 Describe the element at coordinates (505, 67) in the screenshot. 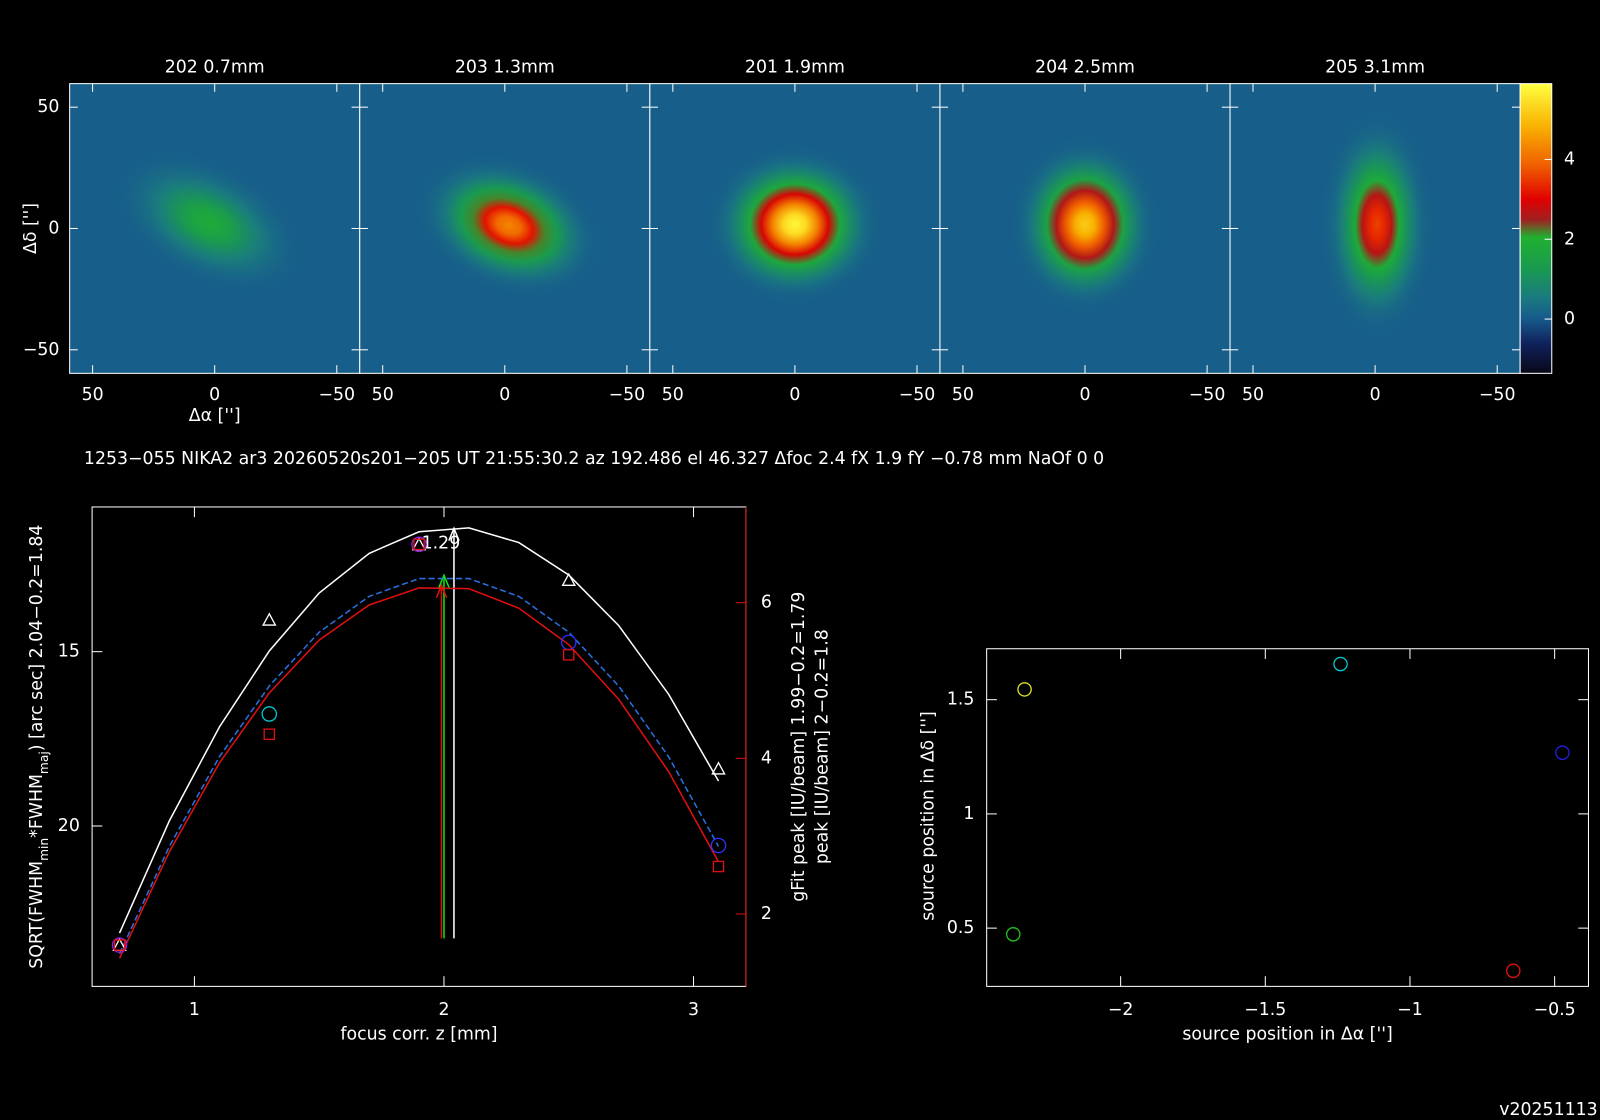

I see `panel-title: 203 1.3mm` at that location.